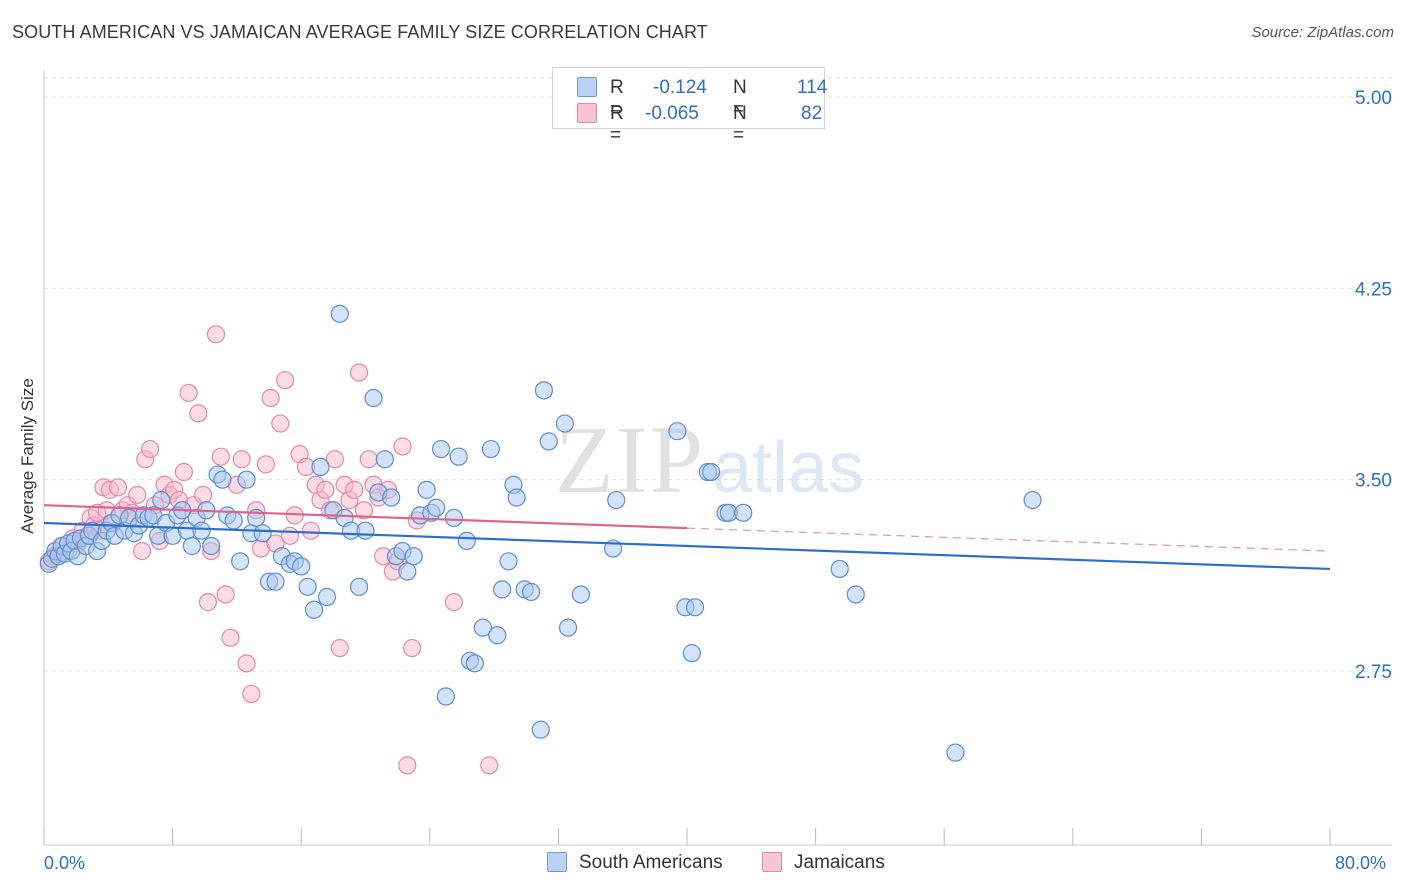  I want to click on jamaicans-trendline, so click(365, 517).